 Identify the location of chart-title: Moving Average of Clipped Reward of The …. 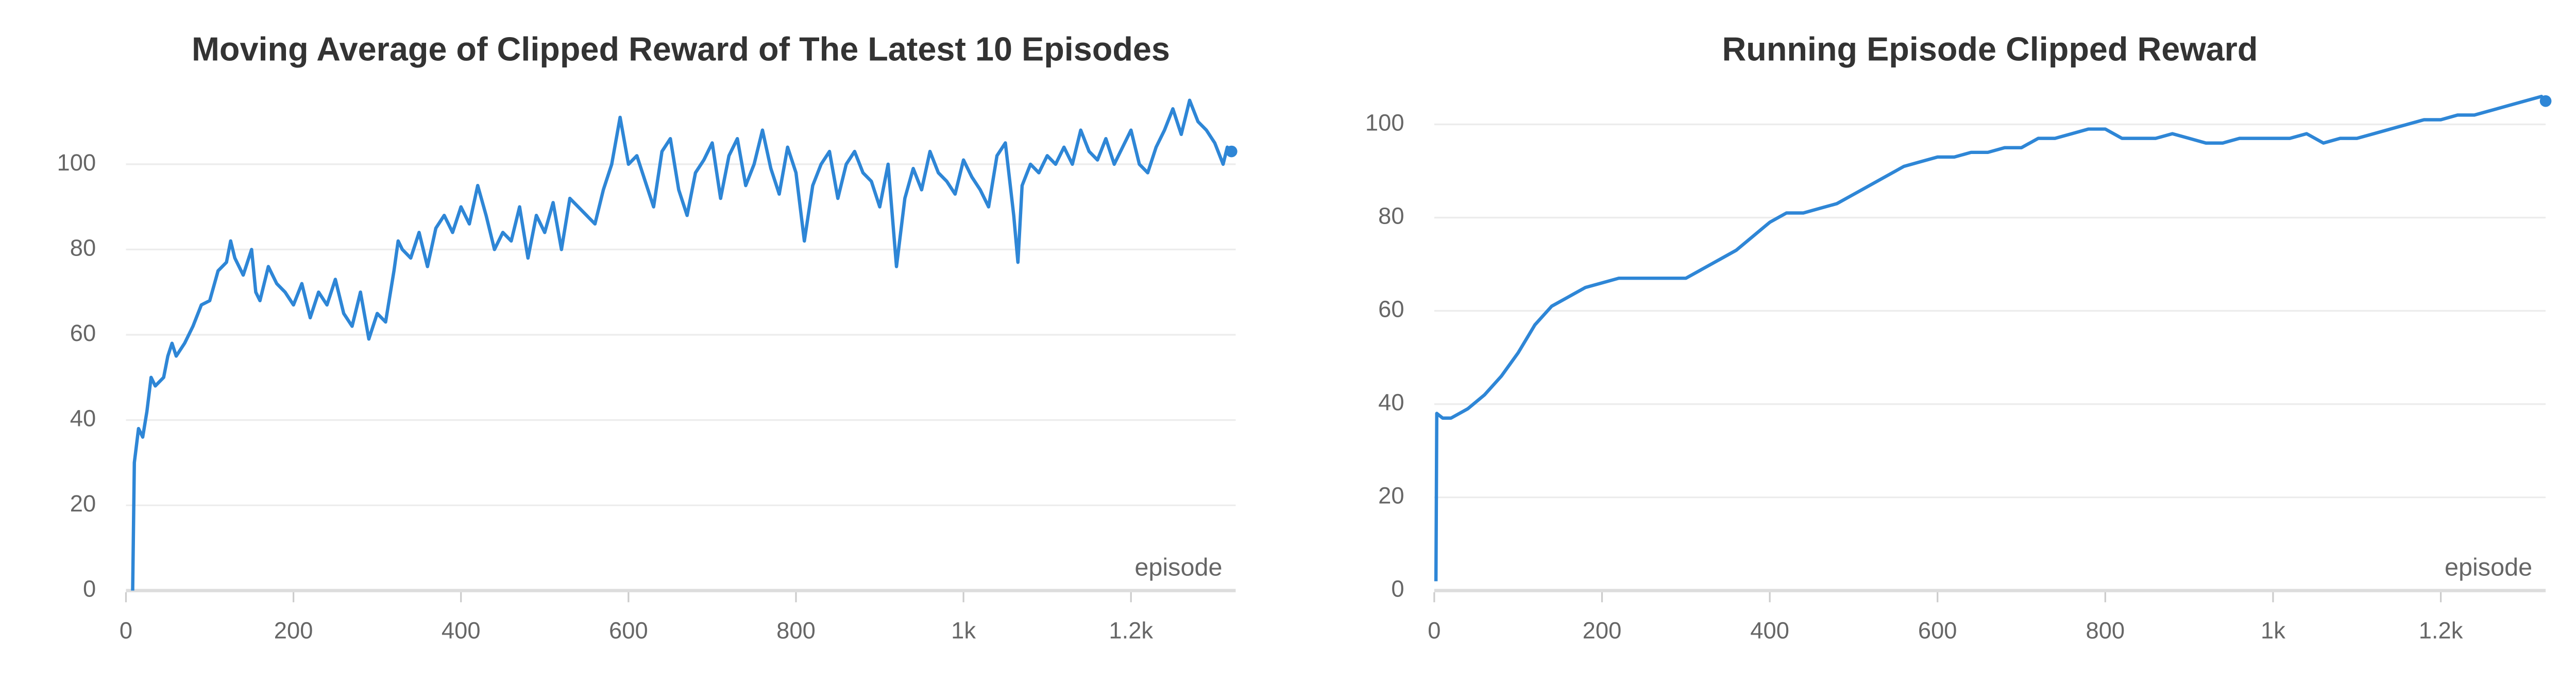
(681, 49).